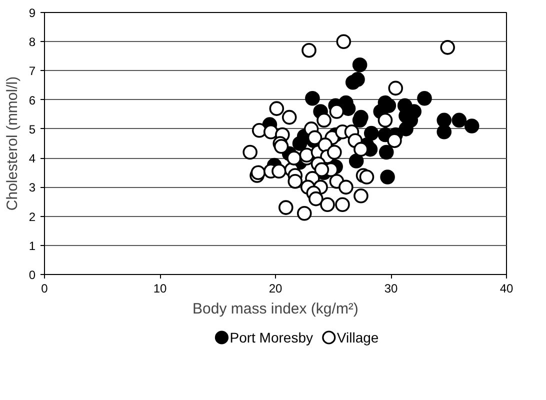  I want to click on y-tick-label: 7, so click(32, 71).